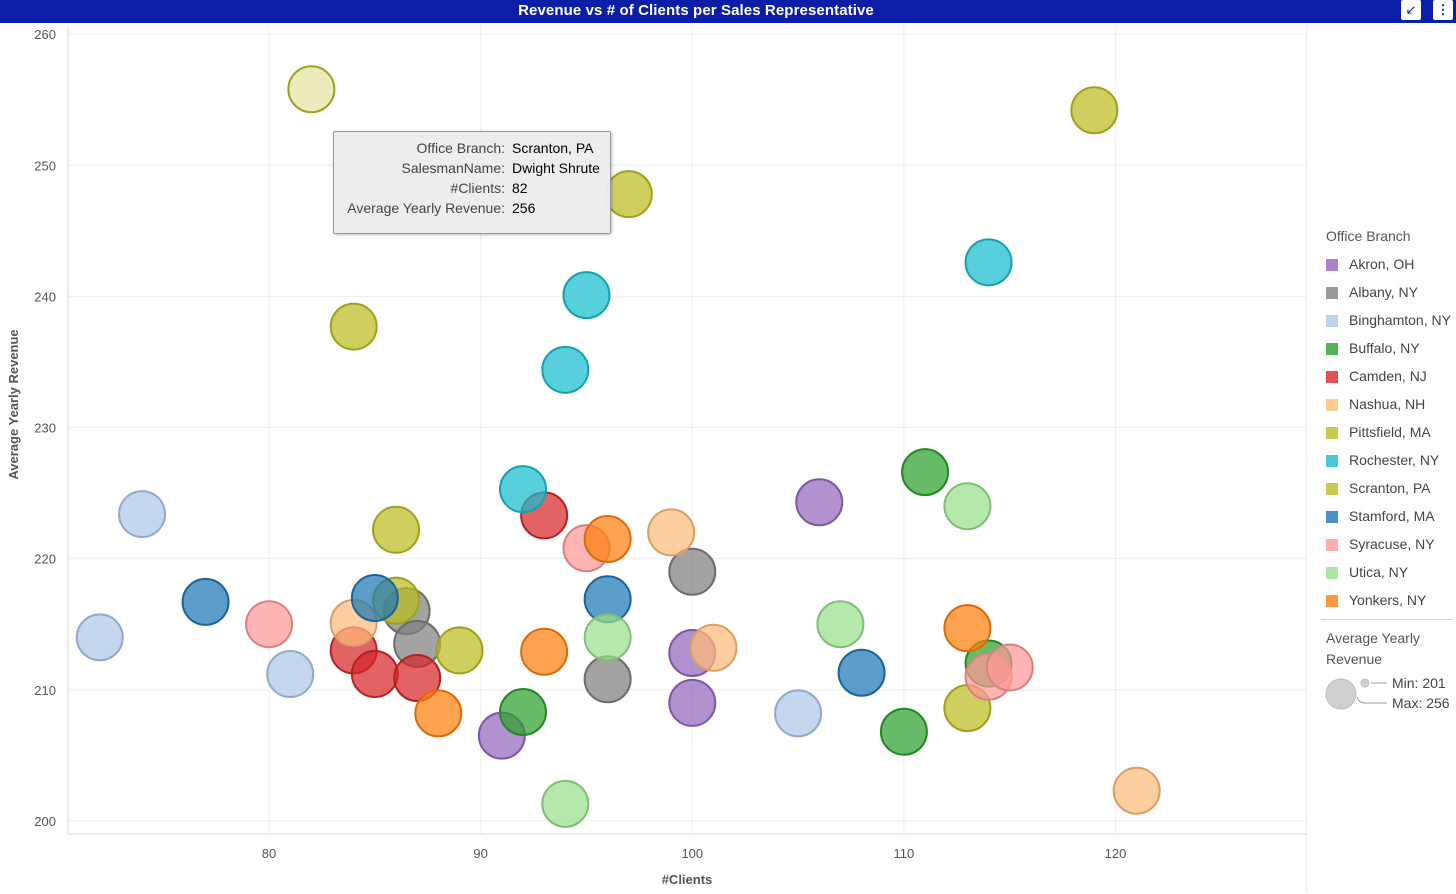  I want to click on x-tick-label: 120, so click(1116, 853).